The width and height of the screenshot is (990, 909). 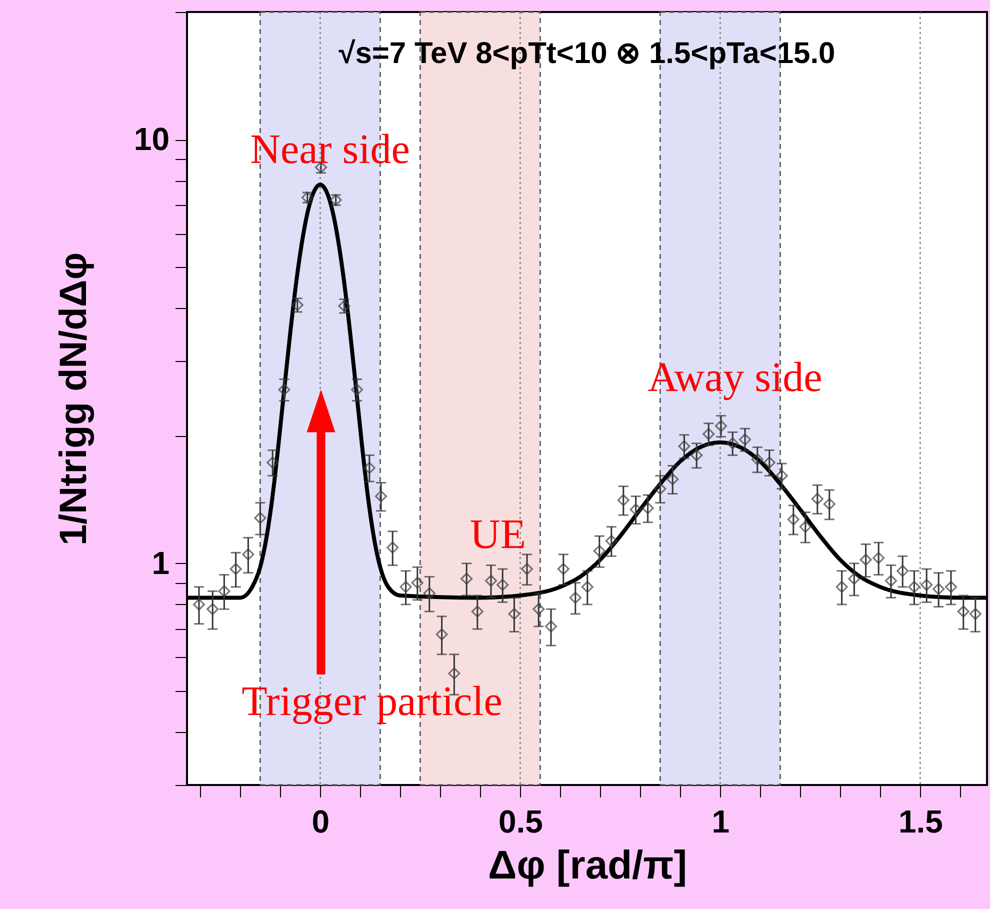 I want to click on y-tick-label: 10, so click(x=152, y=139).